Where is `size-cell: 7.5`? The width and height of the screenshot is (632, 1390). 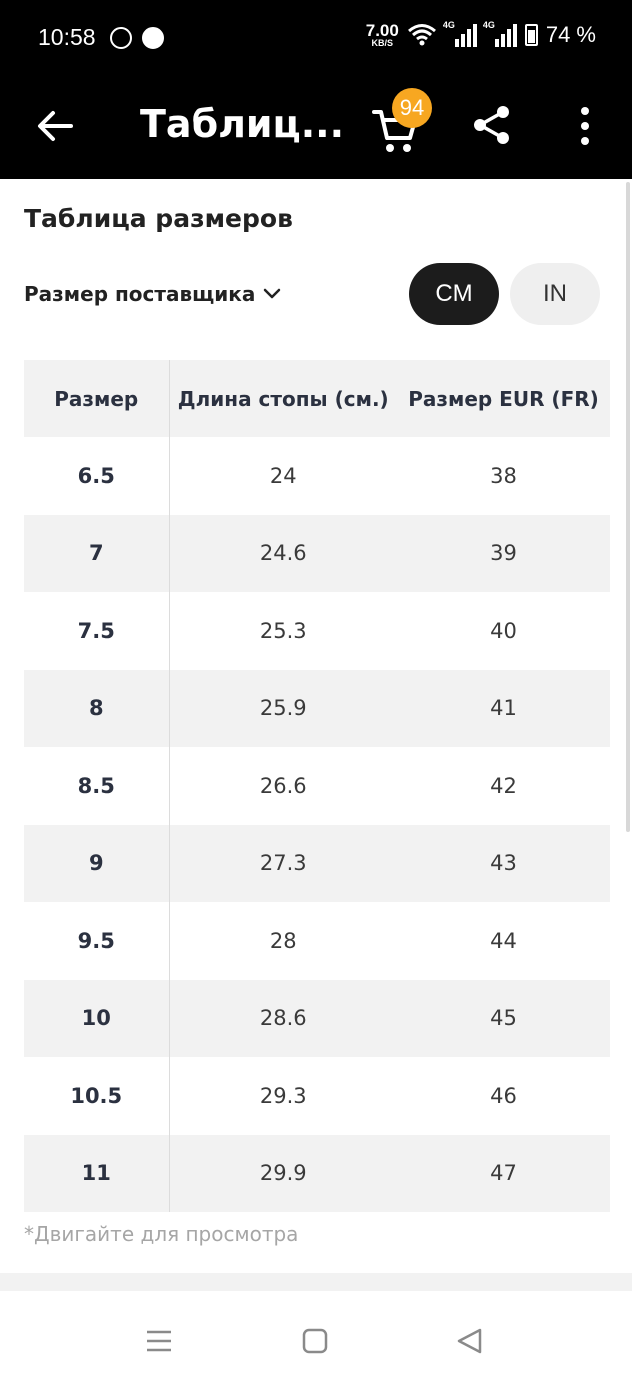
size-cell: 7.5 is located at coordinates (97, 631).